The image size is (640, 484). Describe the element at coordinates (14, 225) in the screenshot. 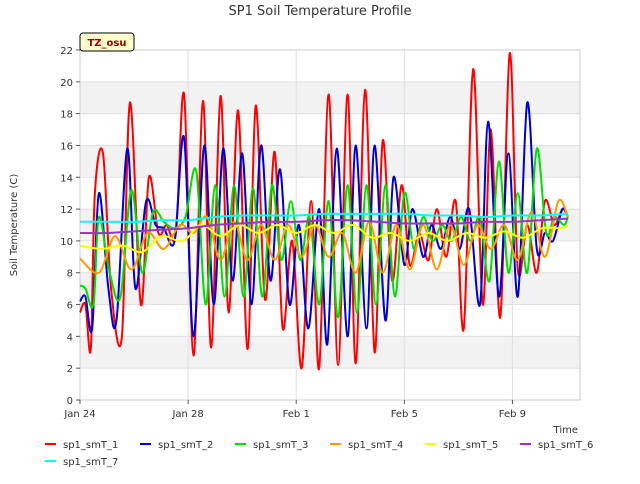

I see `y-axis-label: Soil Temperature (C)` at that location.